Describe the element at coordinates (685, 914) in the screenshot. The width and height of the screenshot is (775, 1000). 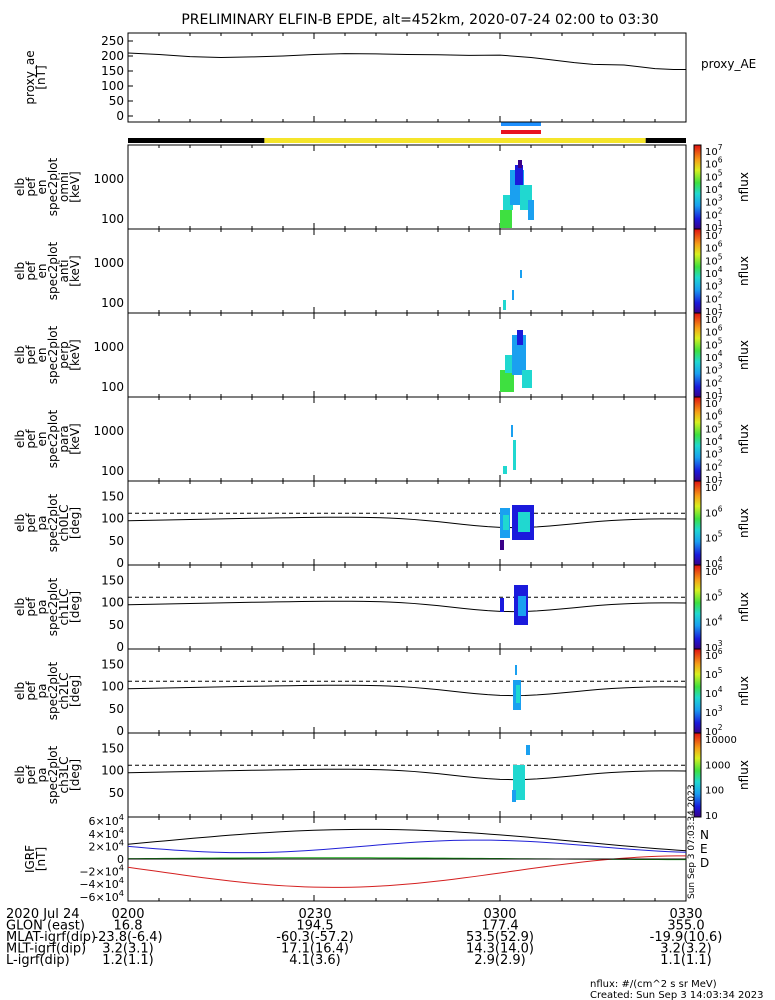
I see `ephemeris-value: 0330` at that location.